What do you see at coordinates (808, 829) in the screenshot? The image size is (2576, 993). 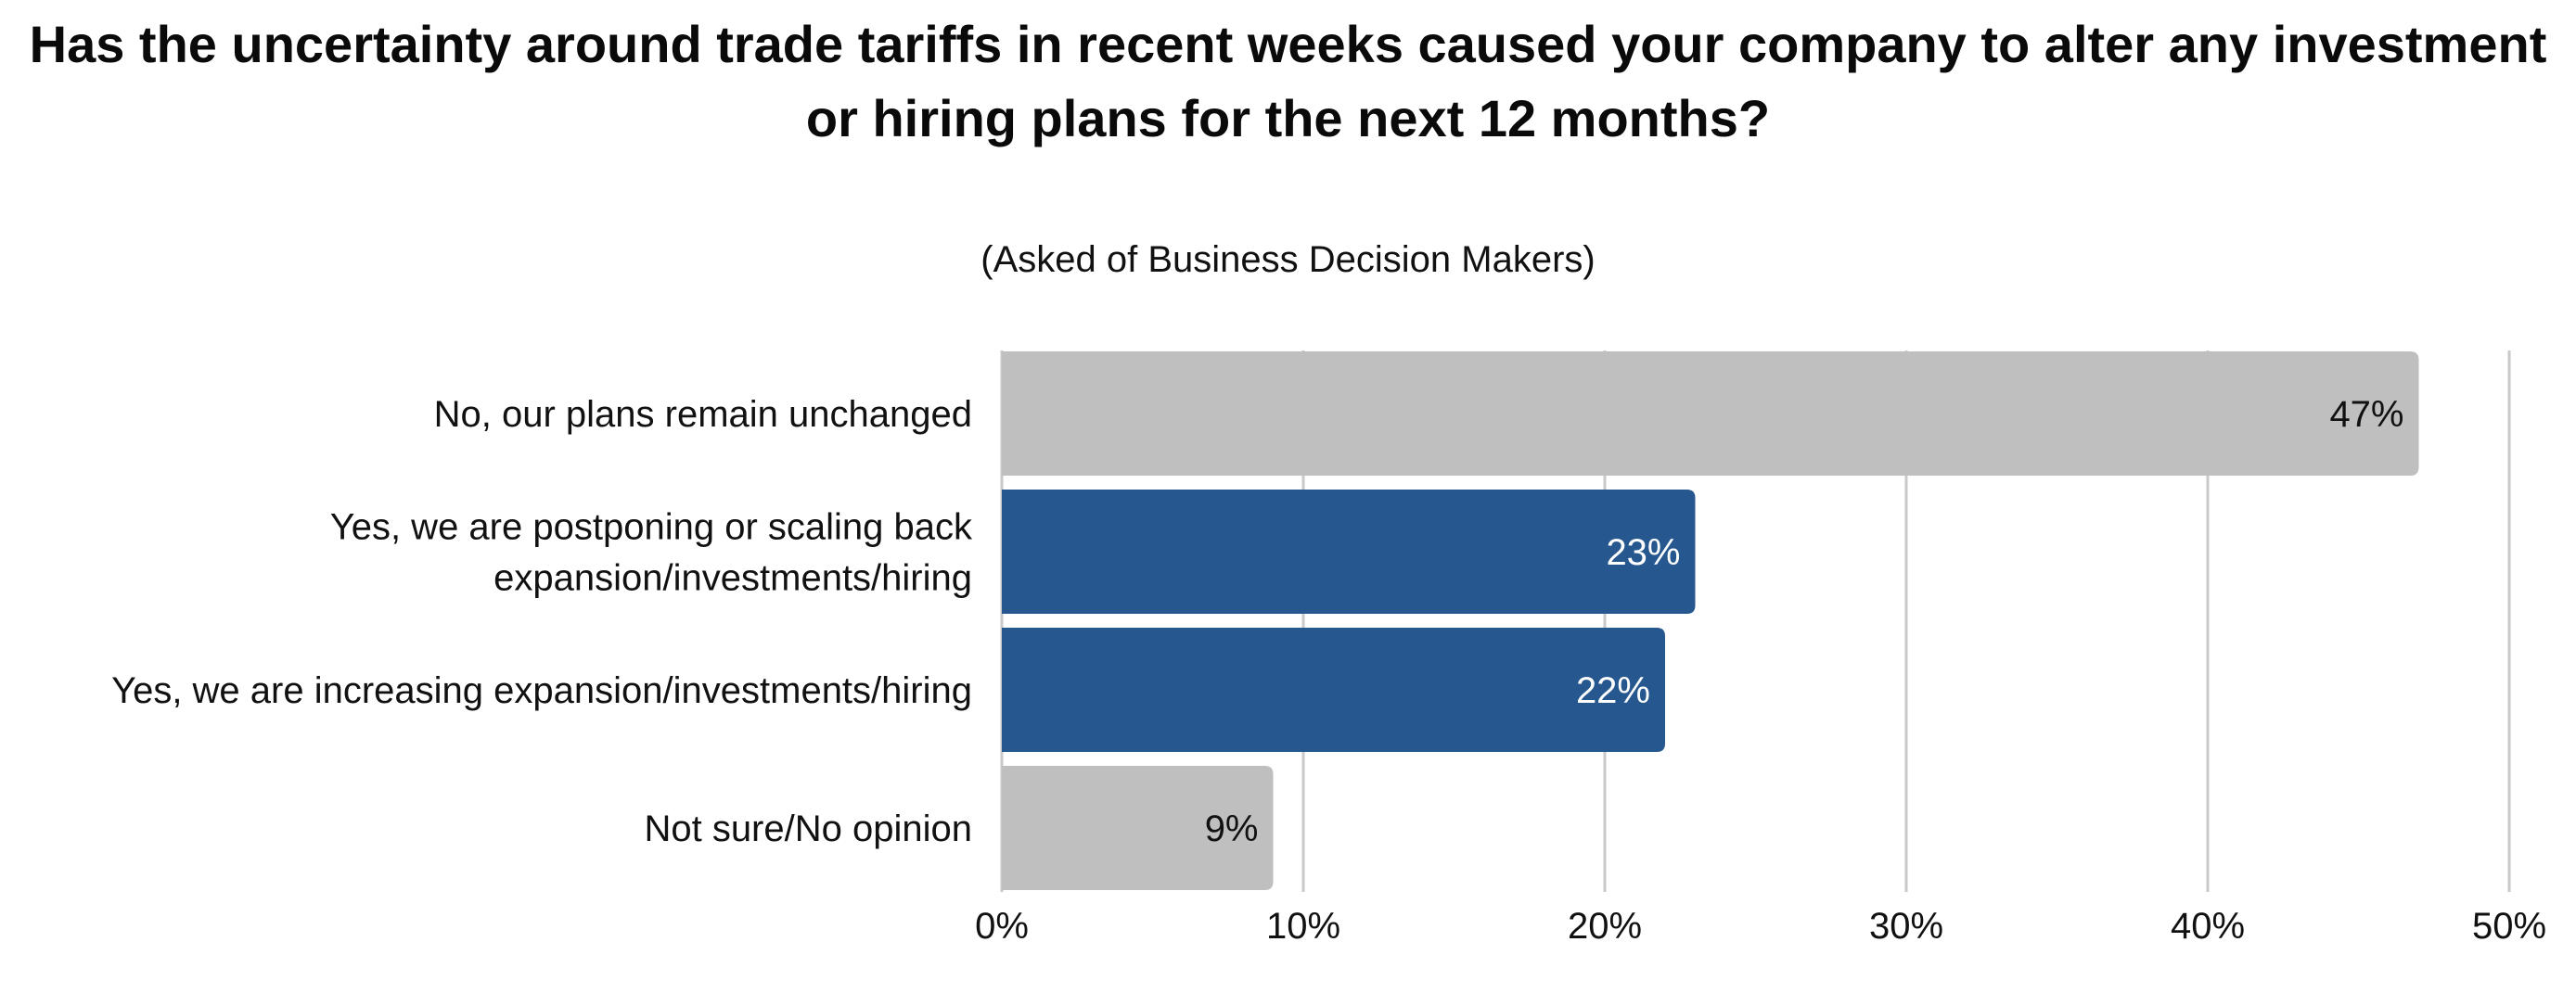 I see `category-label: Not sure/No opinion` at bounding box center [808, 829].